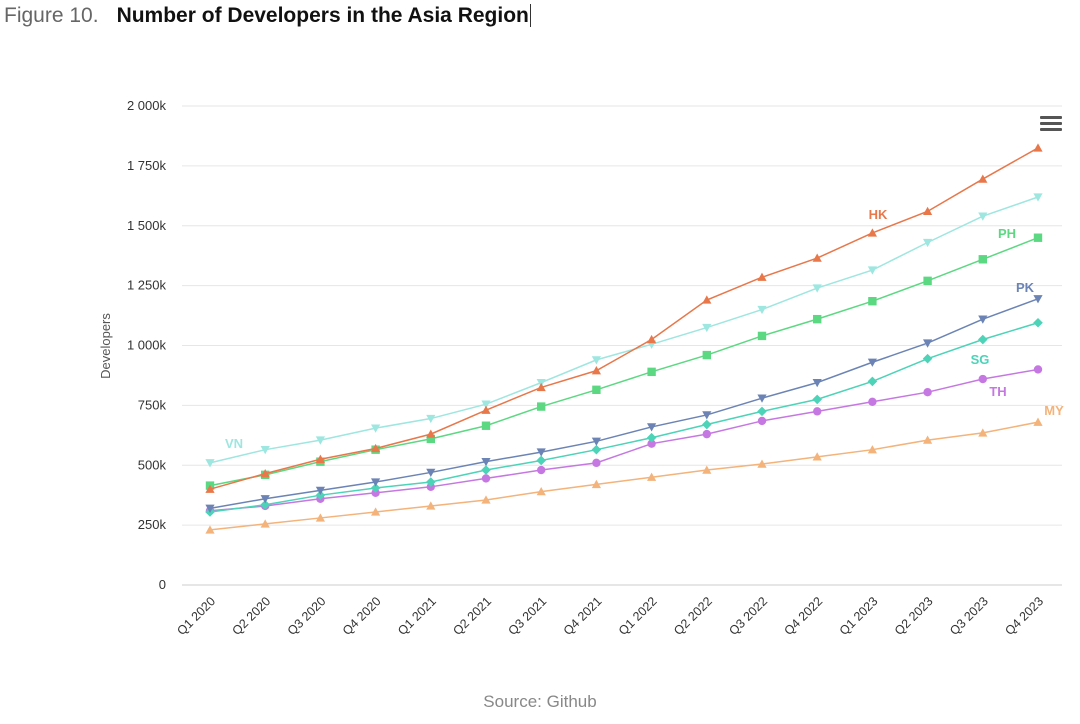 The height and width of the screenshot is (724, 1080). Describe the element at coordinates (162, 584) in the screenshot. I see `y-tick-label: 0` at that location.